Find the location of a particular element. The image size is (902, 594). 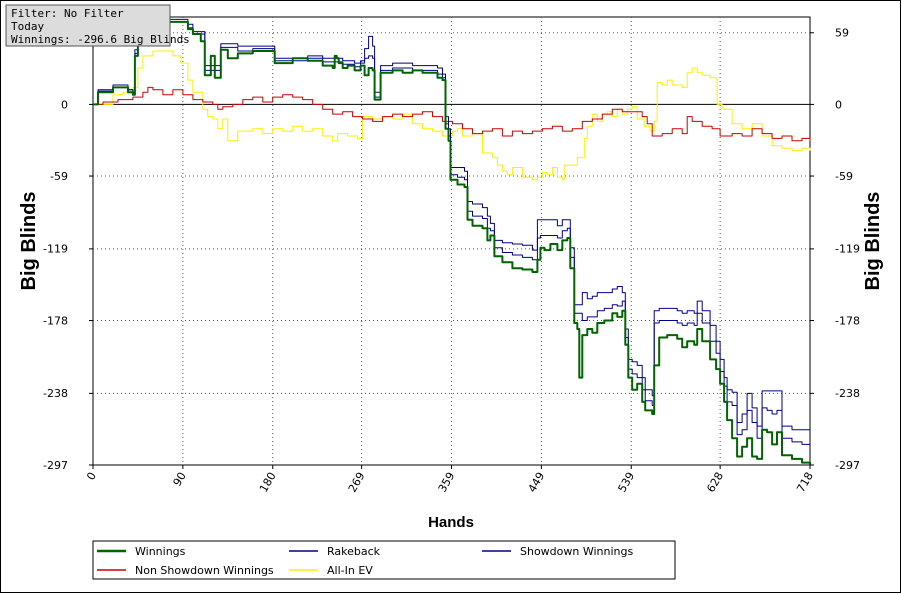

legend-box is located at coordinates (384, 560).